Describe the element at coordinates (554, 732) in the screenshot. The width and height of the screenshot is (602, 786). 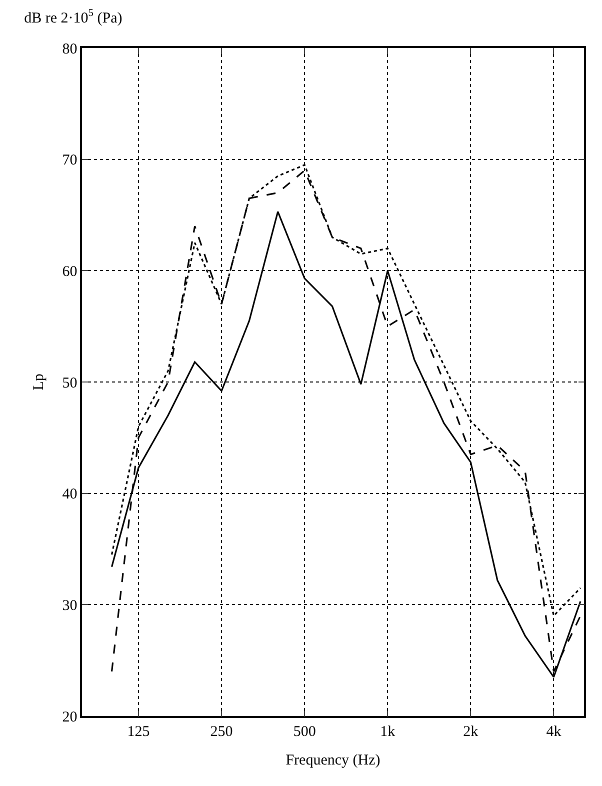
I see `x-tick-label: 4k` at that location.